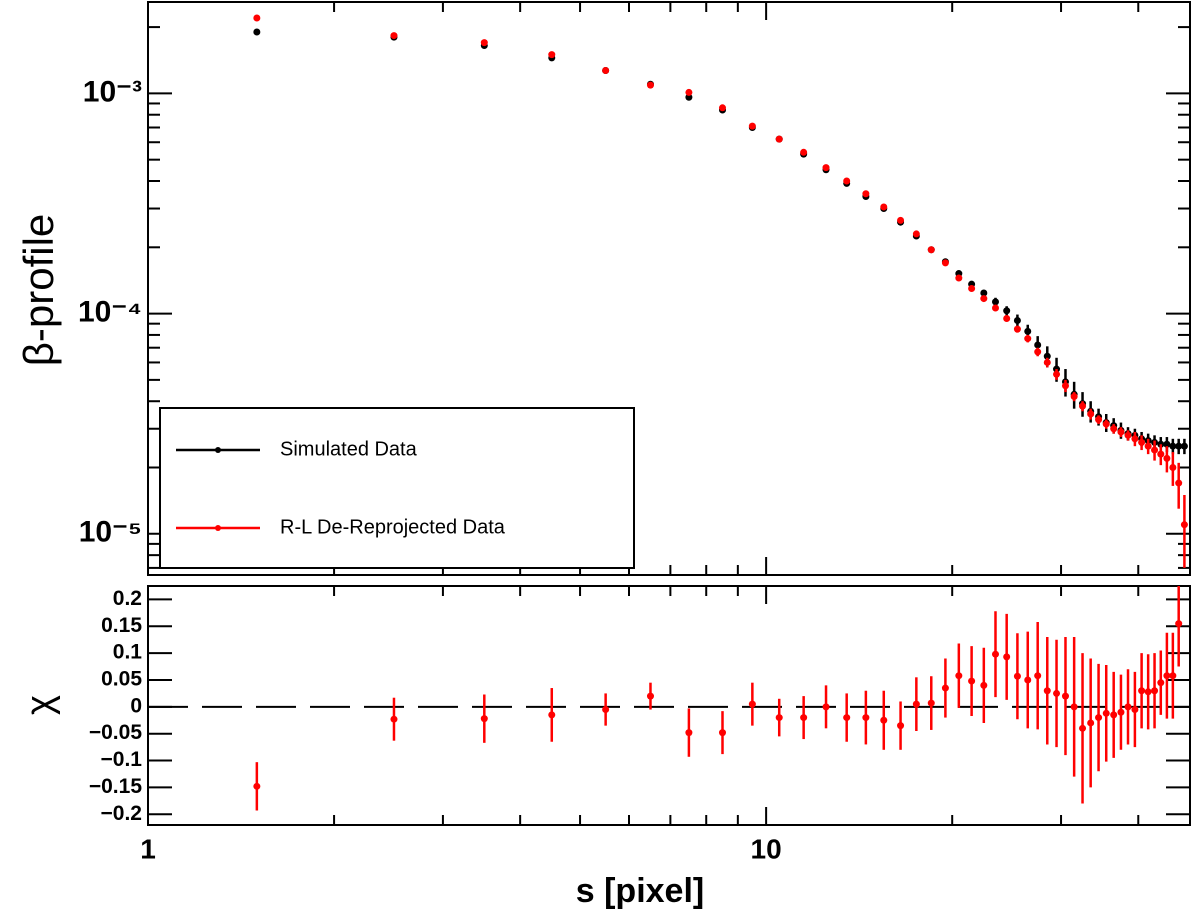  I want to click on legend-label: Simulated Data, so click(349, 449).